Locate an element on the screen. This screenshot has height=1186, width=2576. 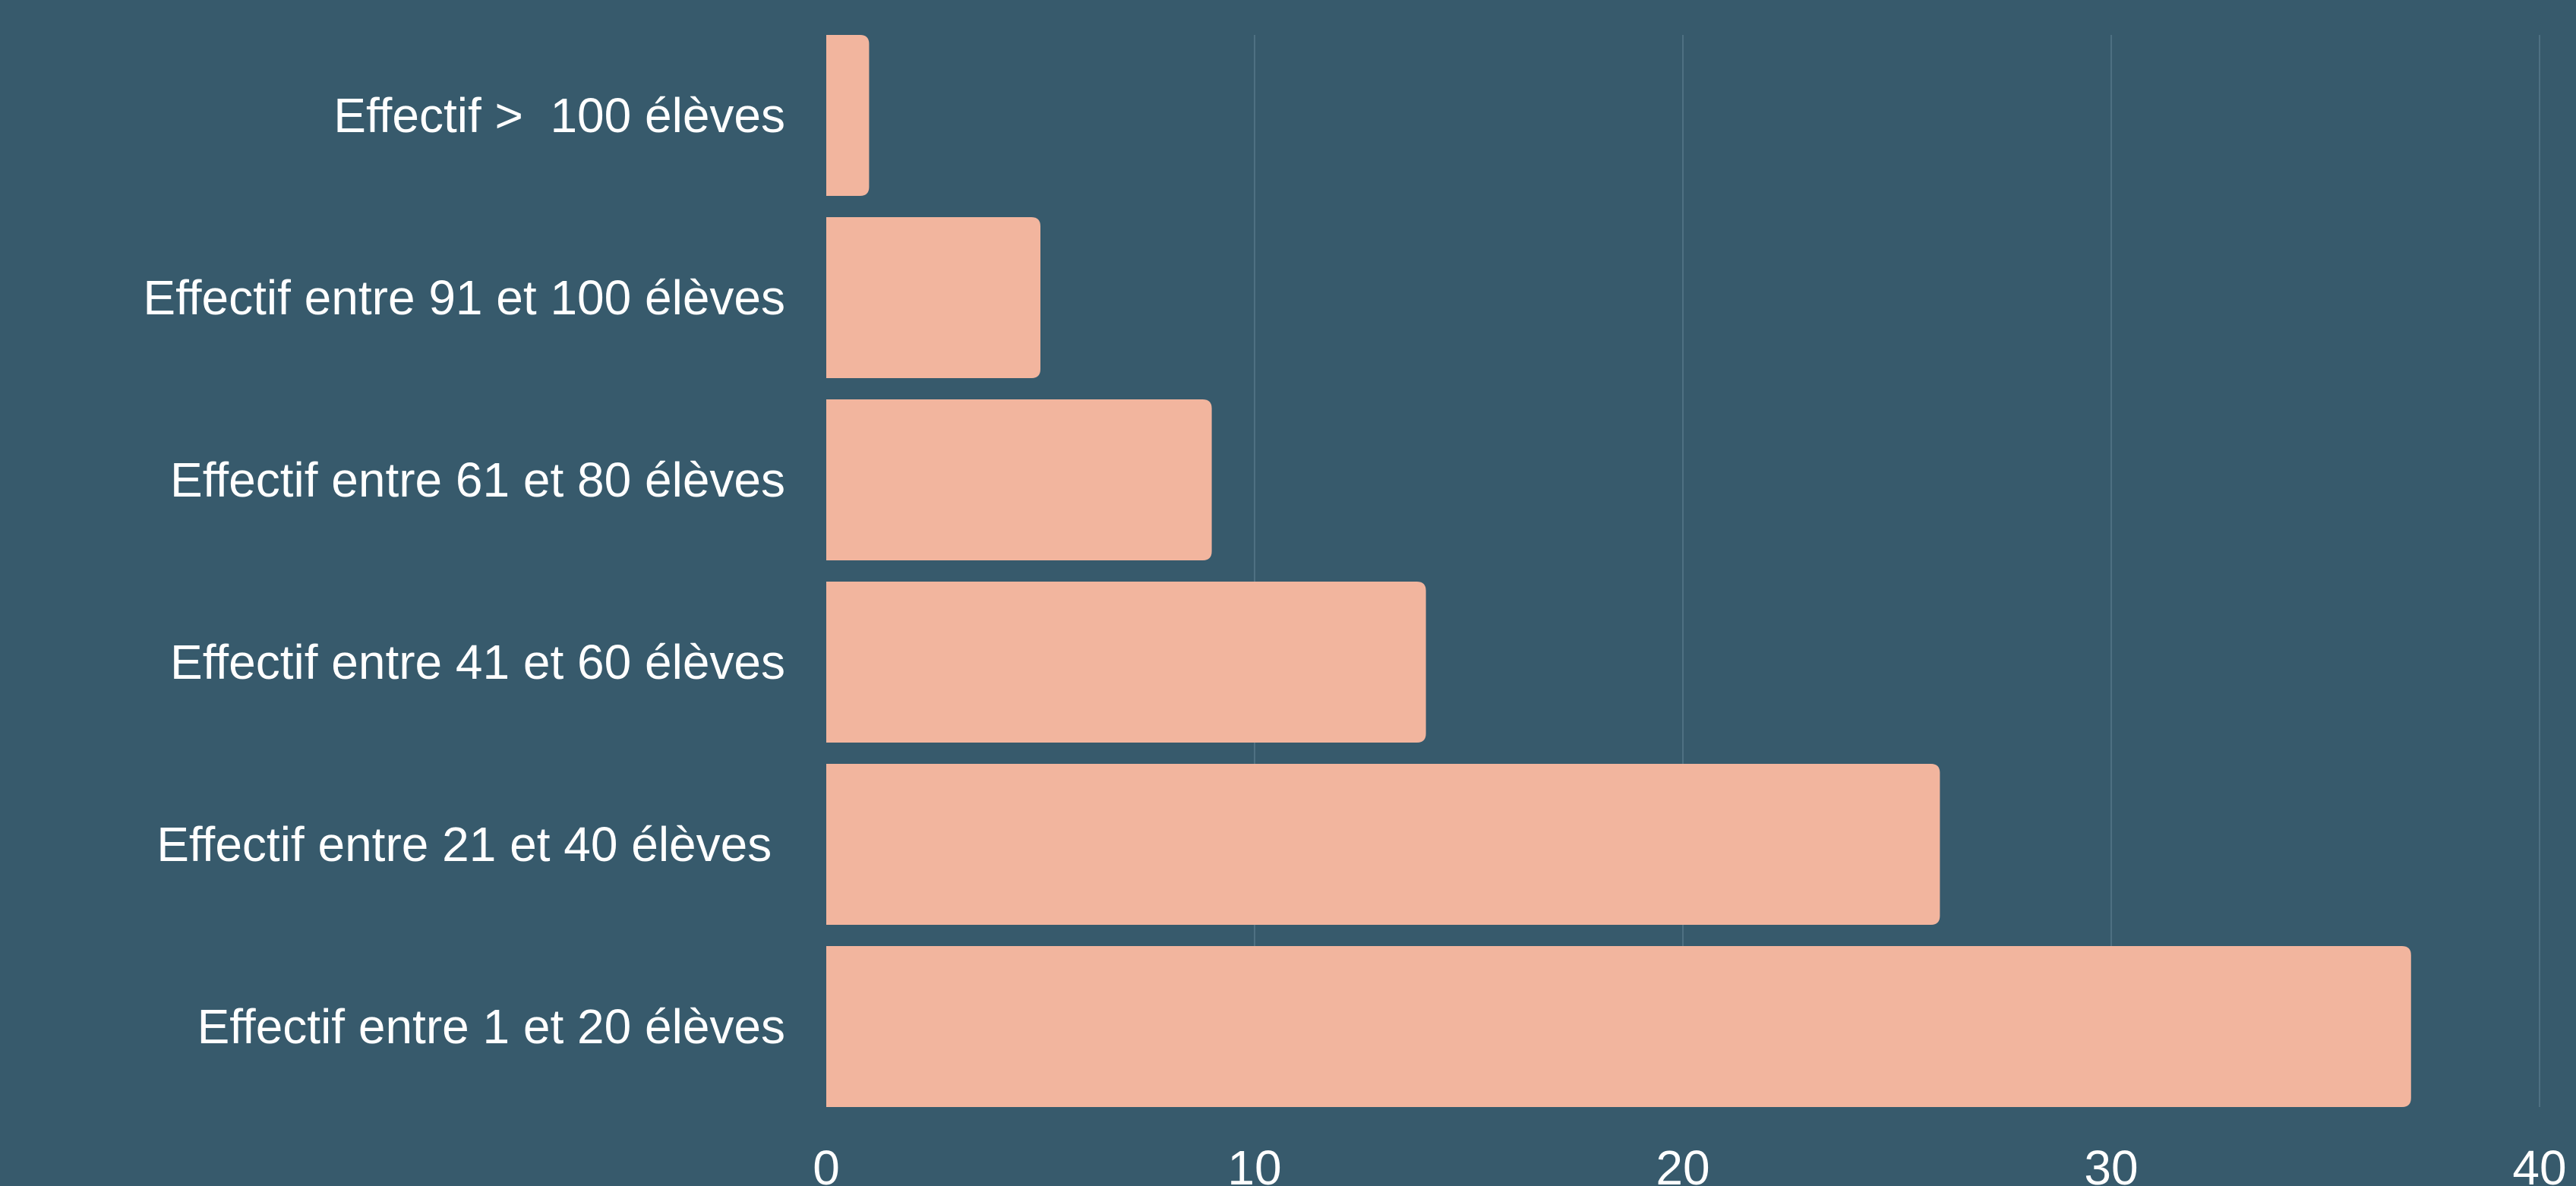
x-tick-label-0: 0 is located at coordinates (826, 1163).